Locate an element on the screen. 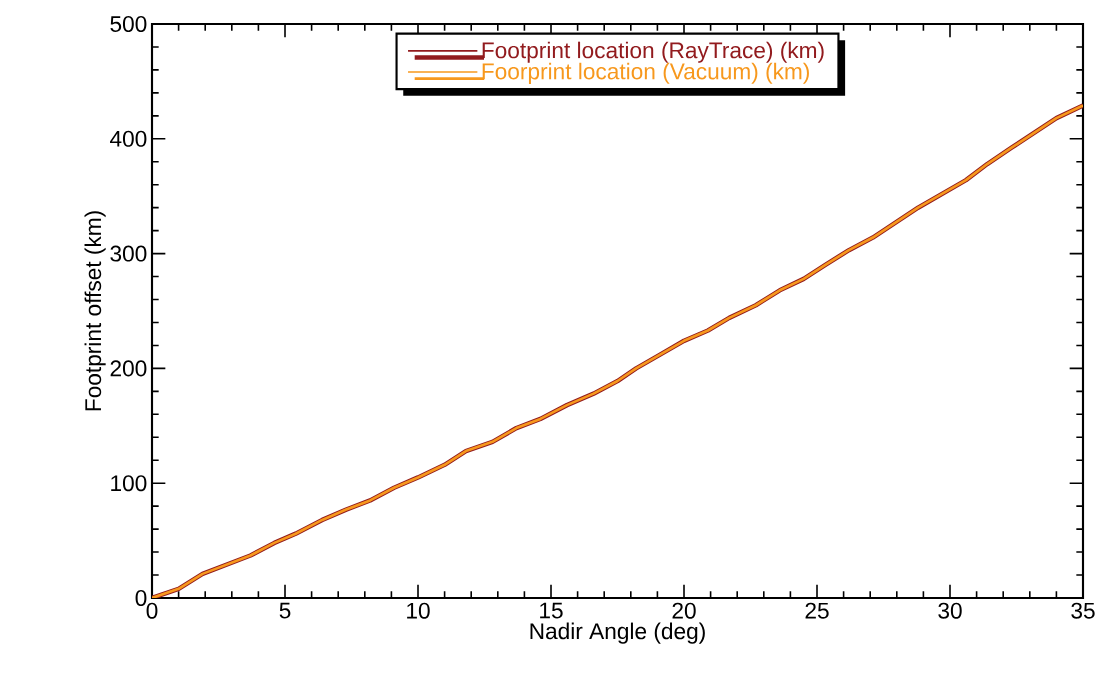 This screenshot has height=677, width=1103. y-tick-label: 500 is located at coordinates (128, 24).